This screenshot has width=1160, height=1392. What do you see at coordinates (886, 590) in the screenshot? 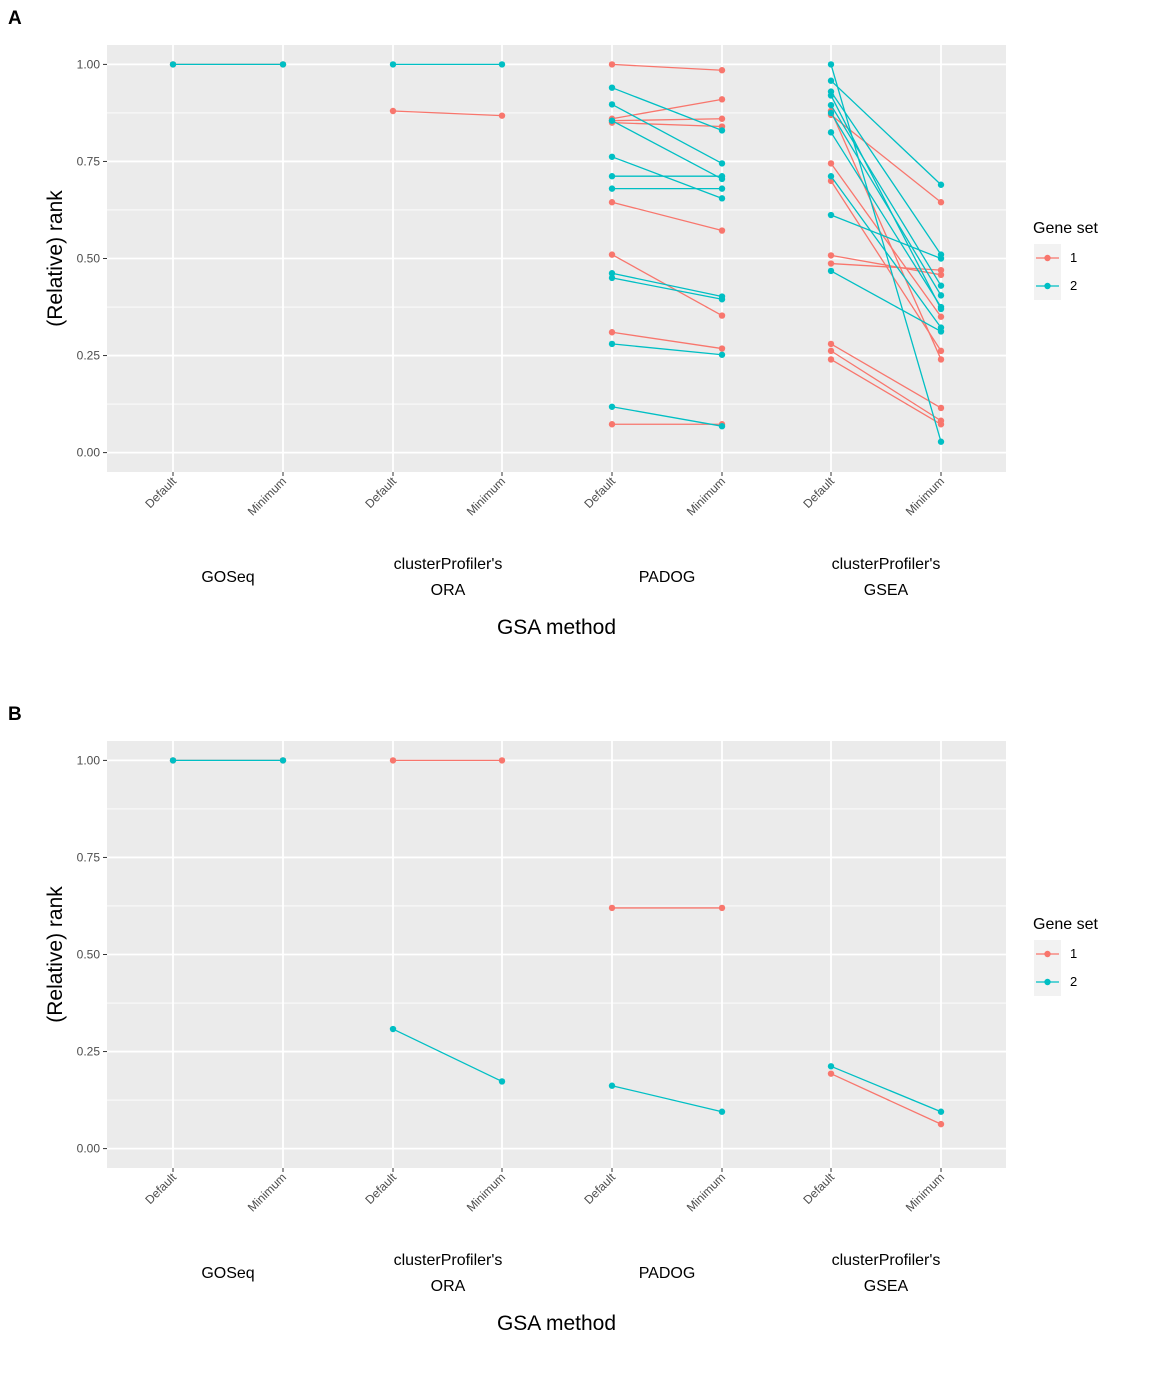
I see `method-label: GSEA` at bounding box center [886, 590].